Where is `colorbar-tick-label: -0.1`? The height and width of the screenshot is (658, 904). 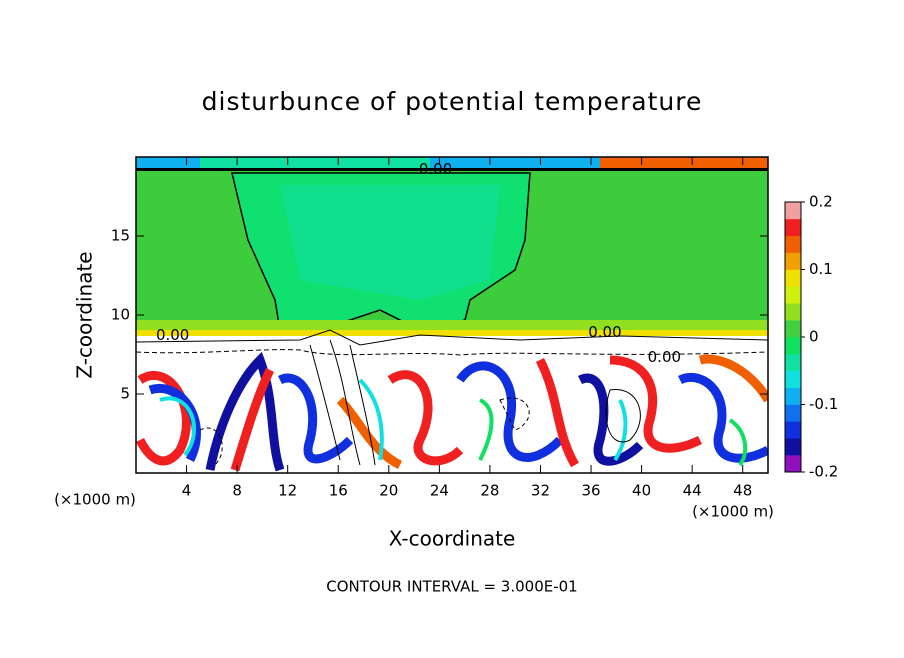 colorbar-tick-label: -0.1 is located at coordinates (823, 404).